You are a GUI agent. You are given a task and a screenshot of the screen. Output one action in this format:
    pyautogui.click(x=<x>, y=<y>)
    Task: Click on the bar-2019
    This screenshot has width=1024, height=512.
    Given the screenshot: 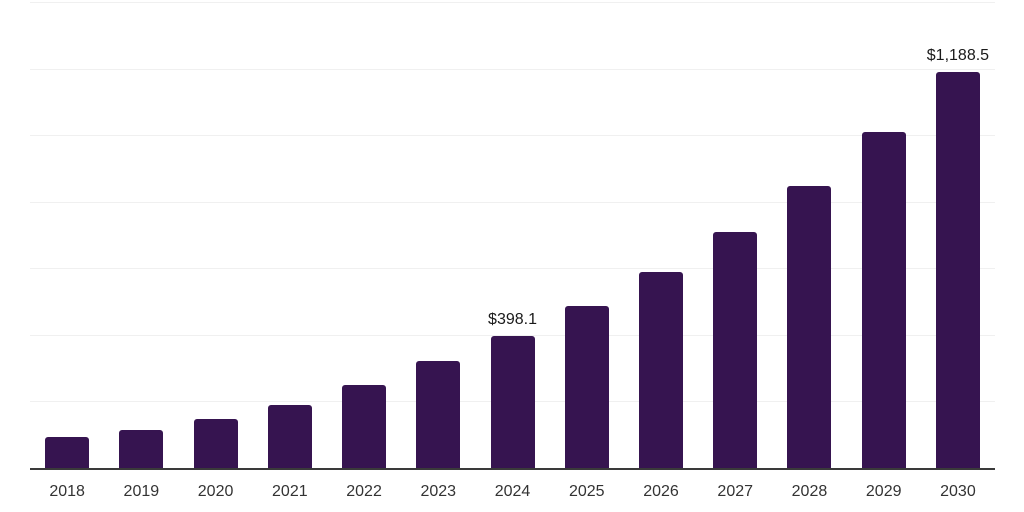 What is the action you would take?
    pyautogui.click(x=141, y=448)
    